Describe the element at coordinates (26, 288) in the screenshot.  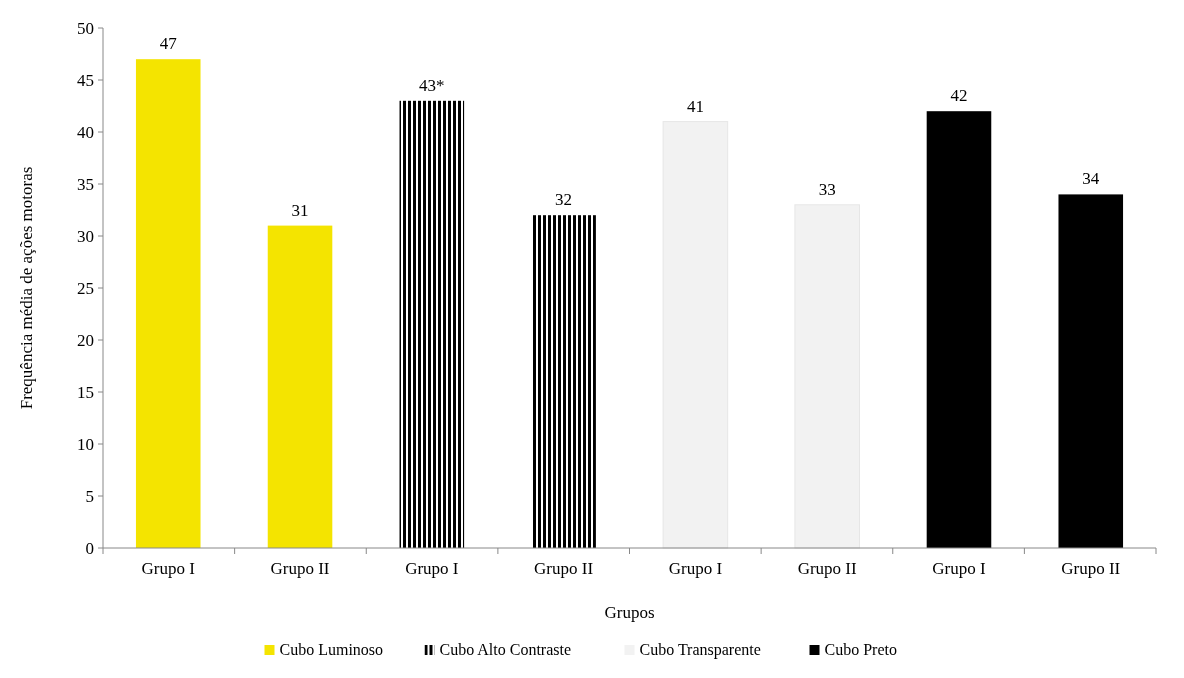
I see `y-axis-title: Frequência média de ações motoras` at that location.